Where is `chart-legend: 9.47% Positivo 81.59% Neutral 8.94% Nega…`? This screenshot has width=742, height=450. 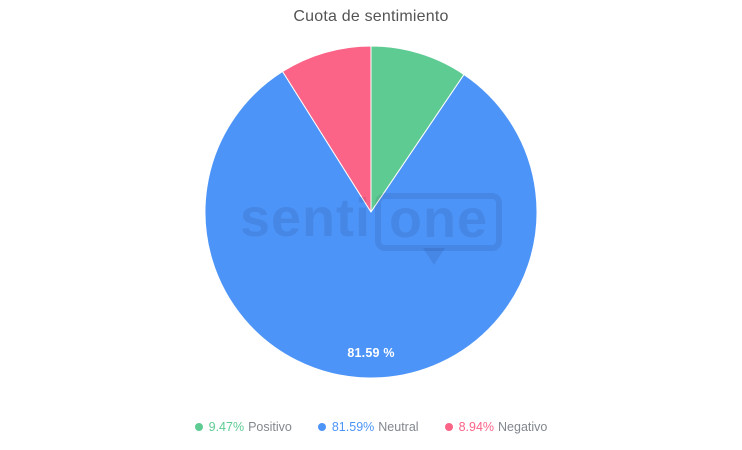 chart-legend: 9.47% Positivo 81.59% Neutral 8.94% Nega… is located at coordinates (371, 427).